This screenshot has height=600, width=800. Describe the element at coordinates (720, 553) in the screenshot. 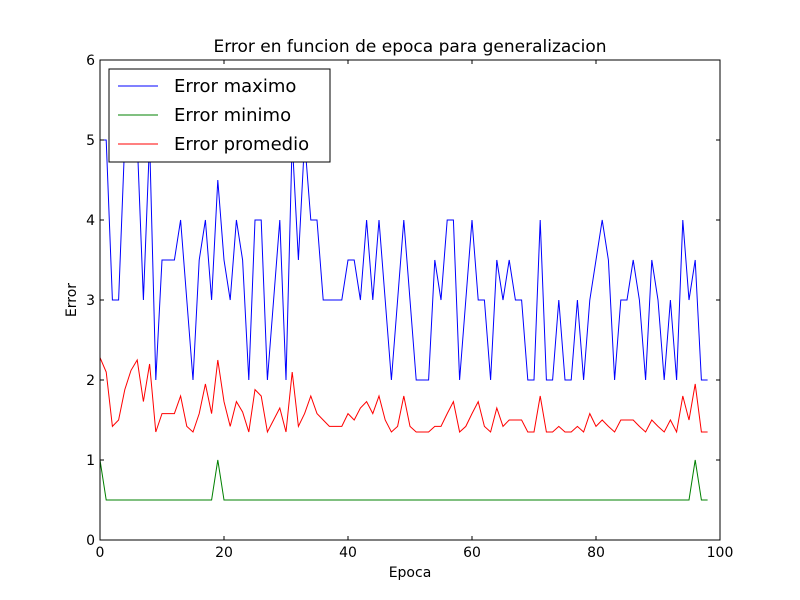

I see `x-tick-label: 100` at that location.